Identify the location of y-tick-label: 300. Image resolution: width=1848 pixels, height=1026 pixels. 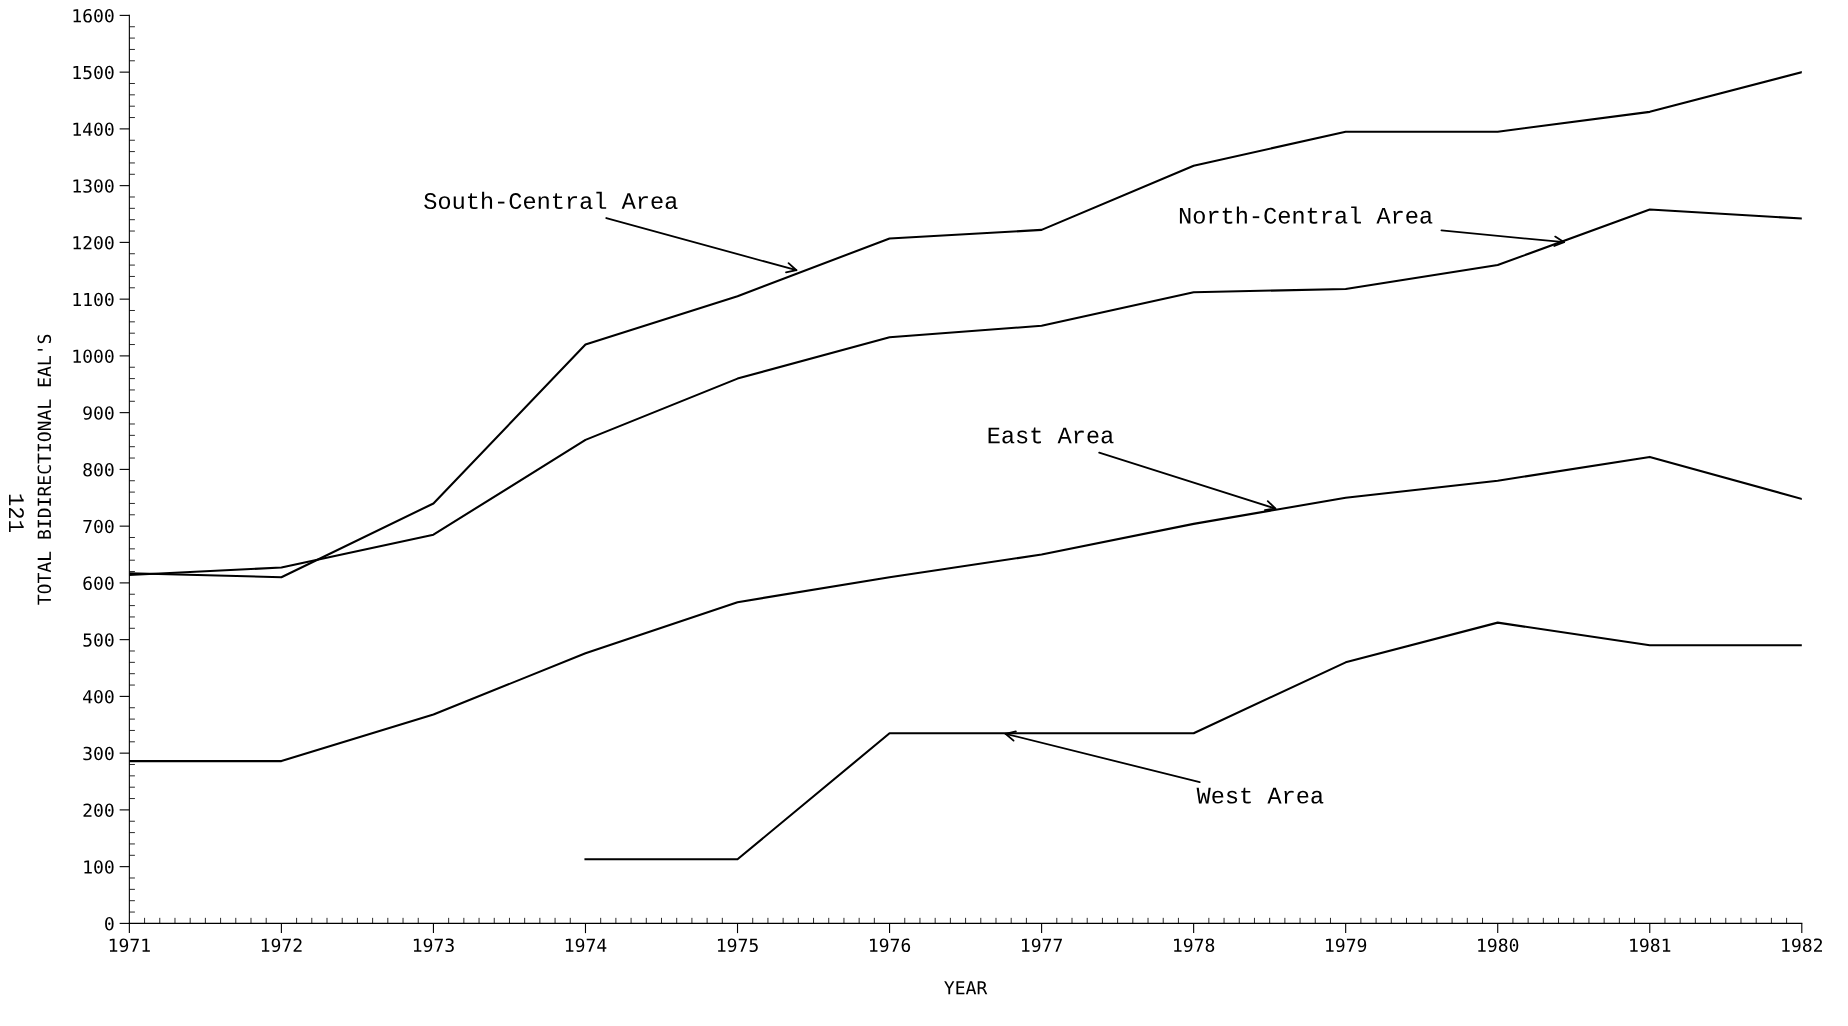
(98, 753).